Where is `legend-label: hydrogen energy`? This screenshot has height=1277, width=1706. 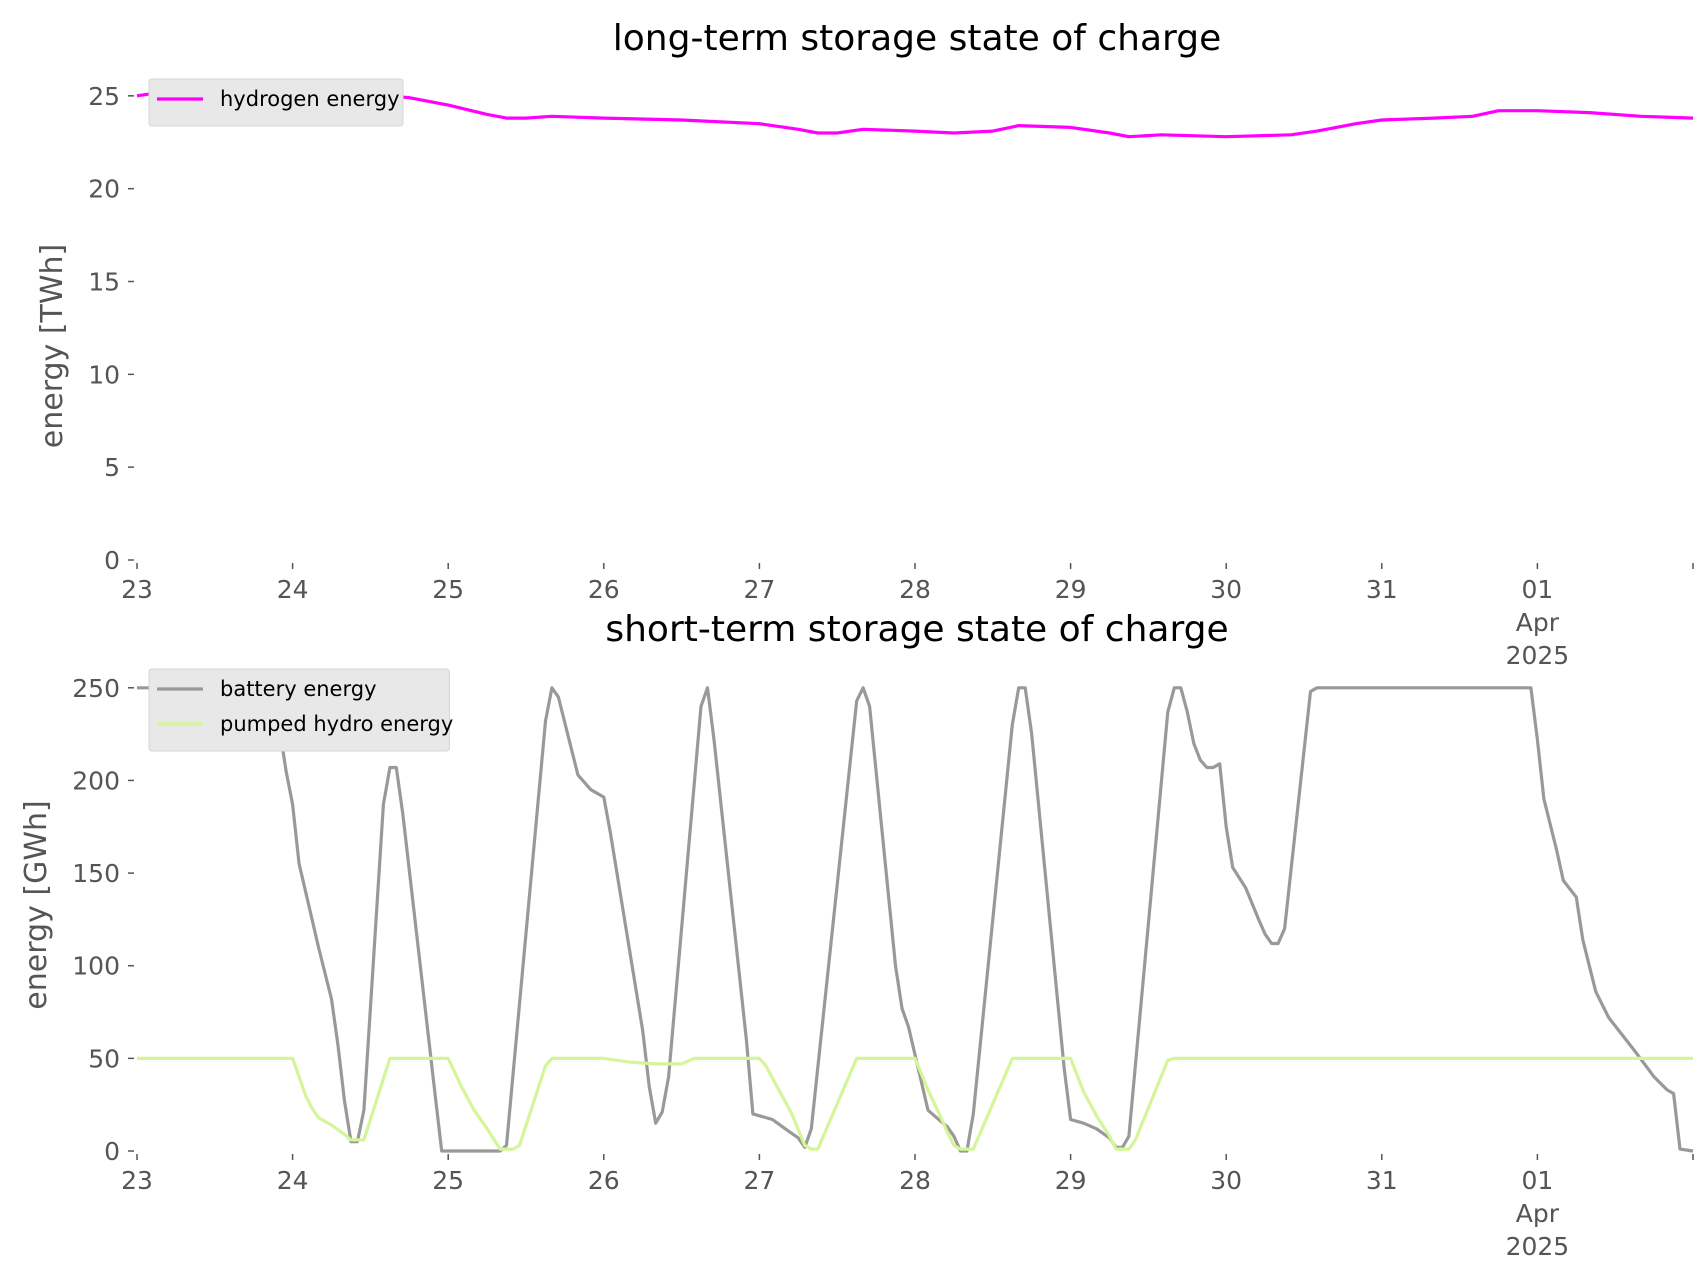
legend-label: hydrogen energy is located at coordinates (310, 99).